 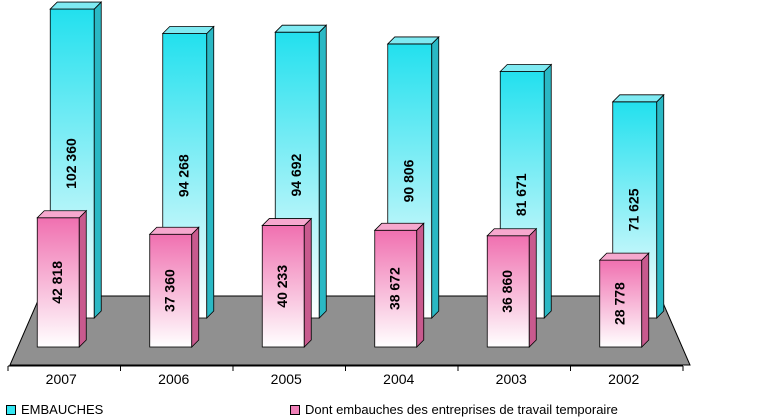 What do you see at coordinates (398, 379) in the screenshot?
I see `x-tick-label: 2004` at bounding box center [398, 379].